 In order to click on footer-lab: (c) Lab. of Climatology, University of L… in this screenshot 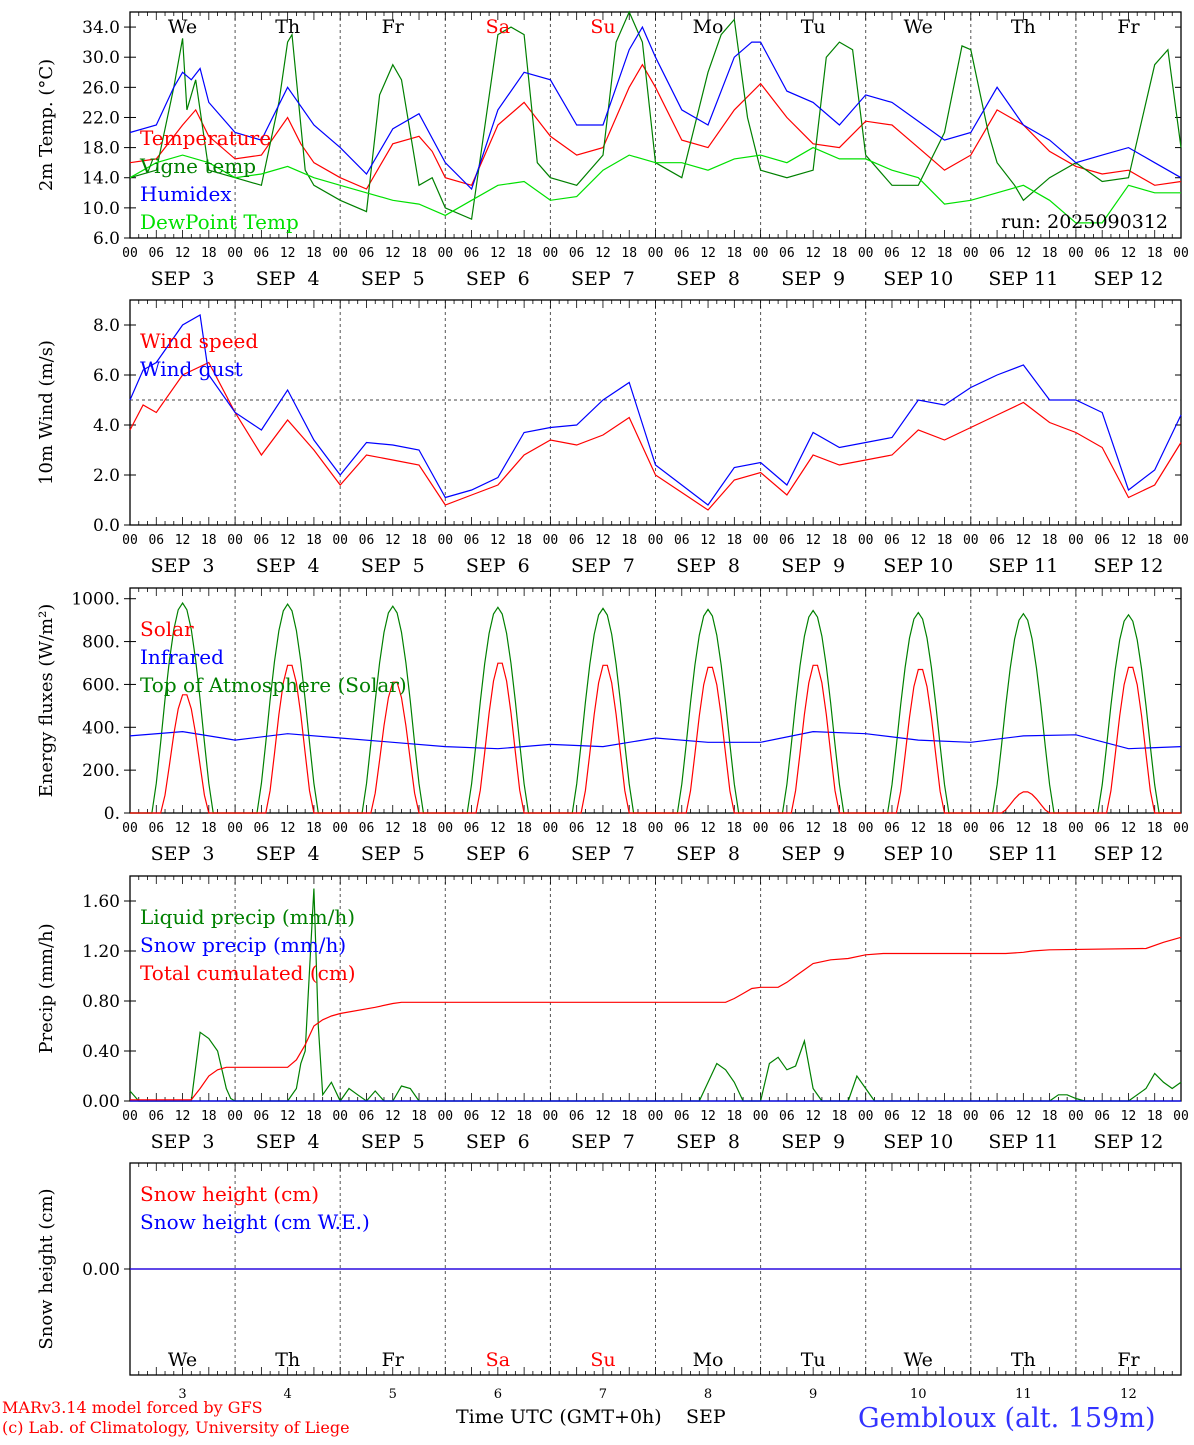, I will do `click(176, 1427)`.